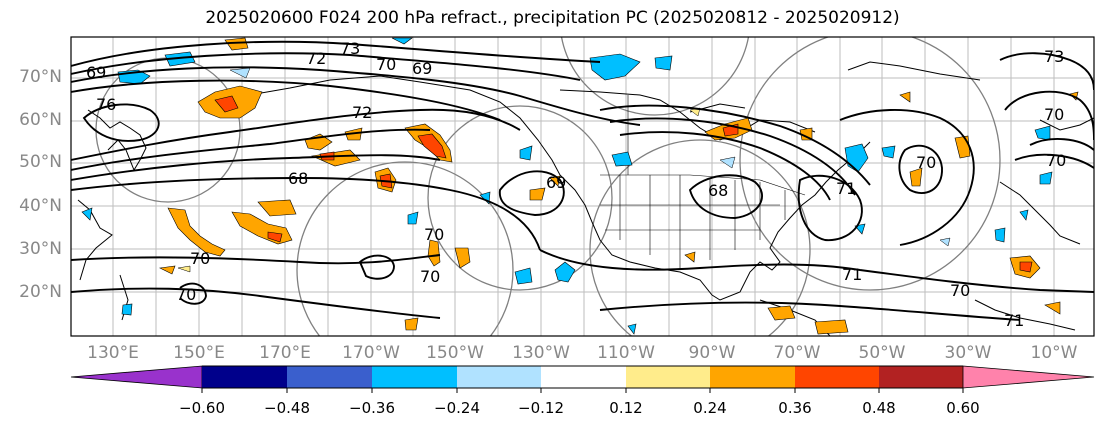 This screenshot has width=1105, height=429. Describe the element at coordinates (703, 182) in the screenshot. I see `state-borders` at that location.